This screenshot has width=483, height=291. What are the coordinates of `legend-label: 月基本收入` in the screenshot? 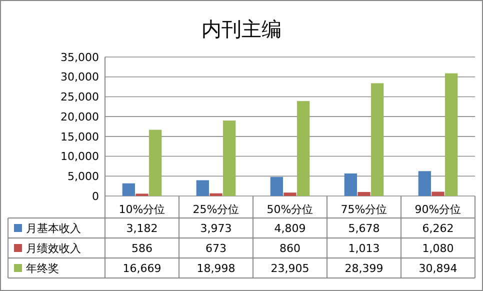 It's located at (53, 228).